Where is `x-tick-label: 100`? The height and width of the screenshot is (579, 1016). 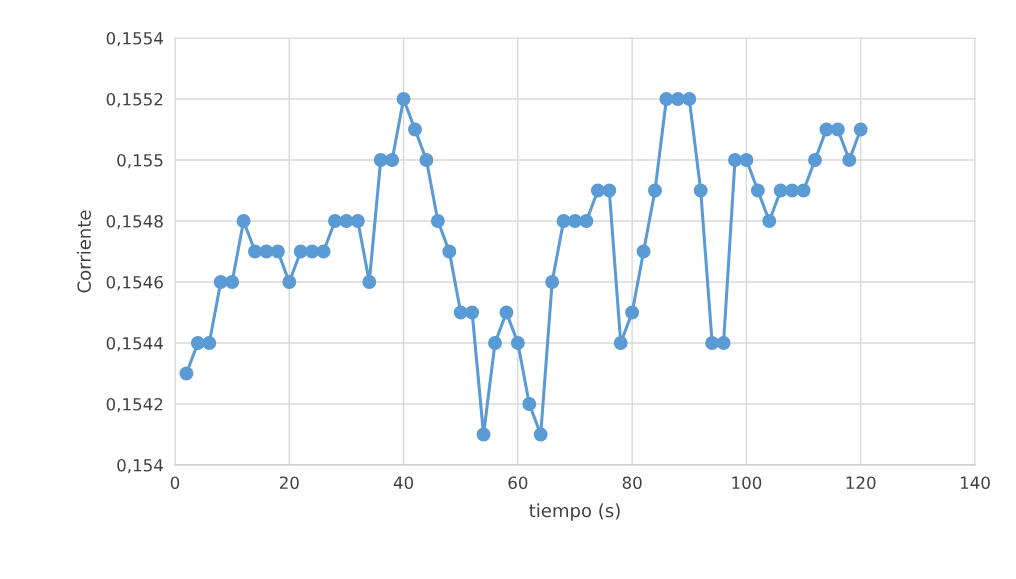 x-tick-label: 100 is located at coordinates (747, 483).